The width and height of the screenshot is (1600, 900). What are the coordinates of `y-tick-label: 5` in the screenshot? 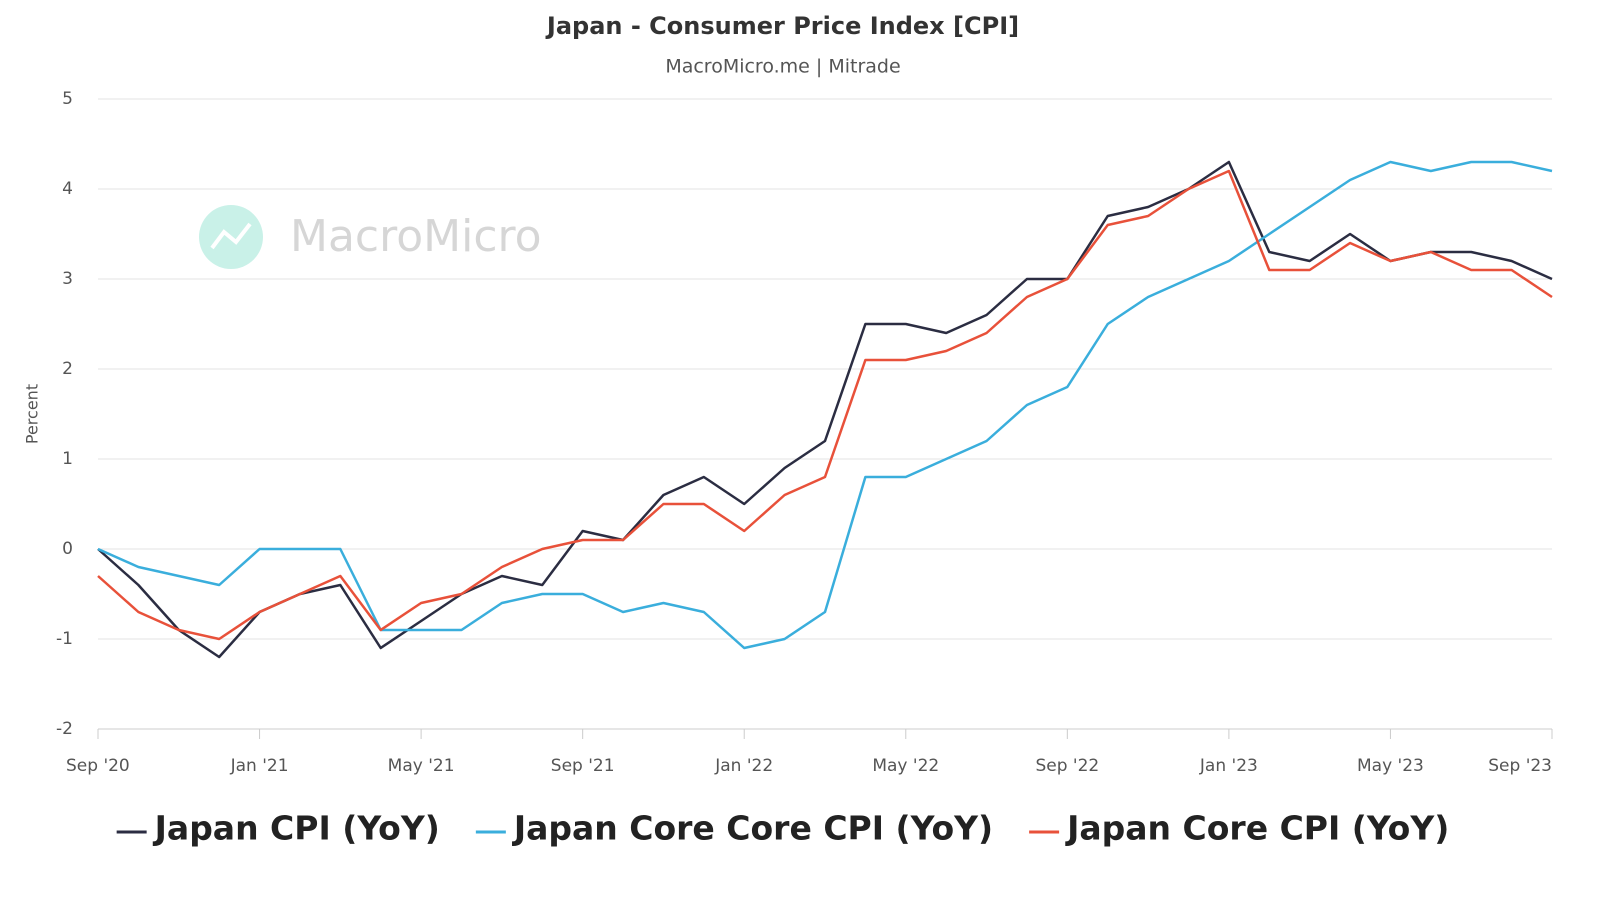 It's located at (67, 99).